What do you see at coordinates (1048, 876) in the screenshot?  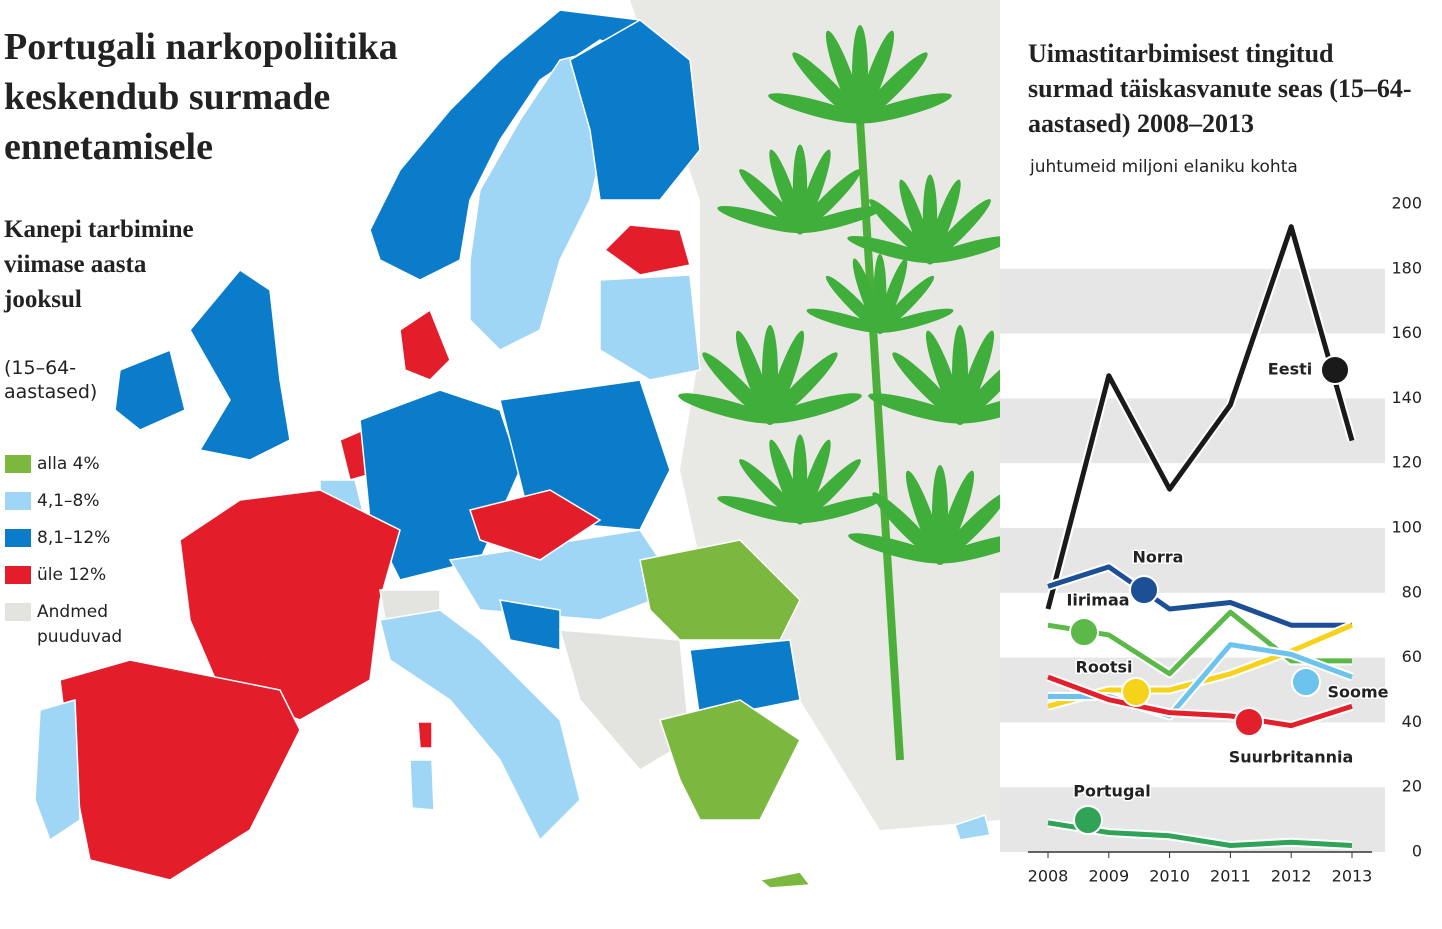 I see `x-tick-label: 2008` at bounding box center [1048, 876].